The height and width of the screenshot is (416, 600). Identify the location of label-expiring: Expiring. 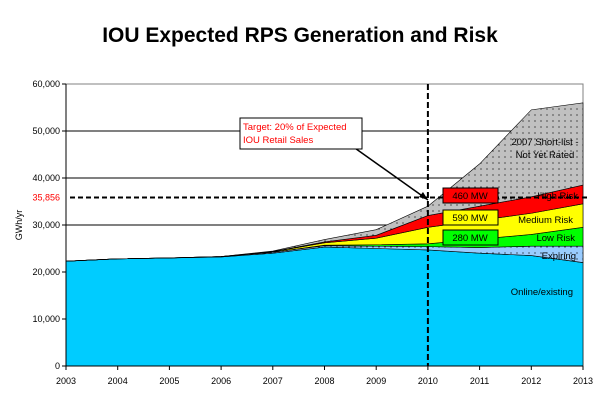
(559, 256).